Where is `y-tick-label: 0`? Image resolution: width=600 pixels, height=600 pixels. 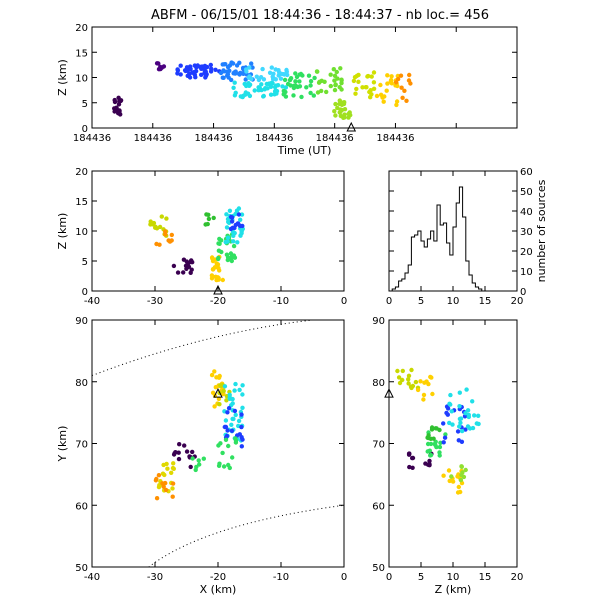
y-tick-label: 0 is located at coordinates (85, 129).